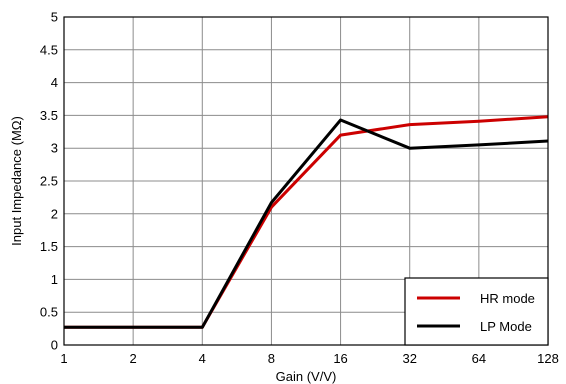 This screenshot has height=384, width=566. I want to click on y-tick-label: 2.5, so click(49, 181).